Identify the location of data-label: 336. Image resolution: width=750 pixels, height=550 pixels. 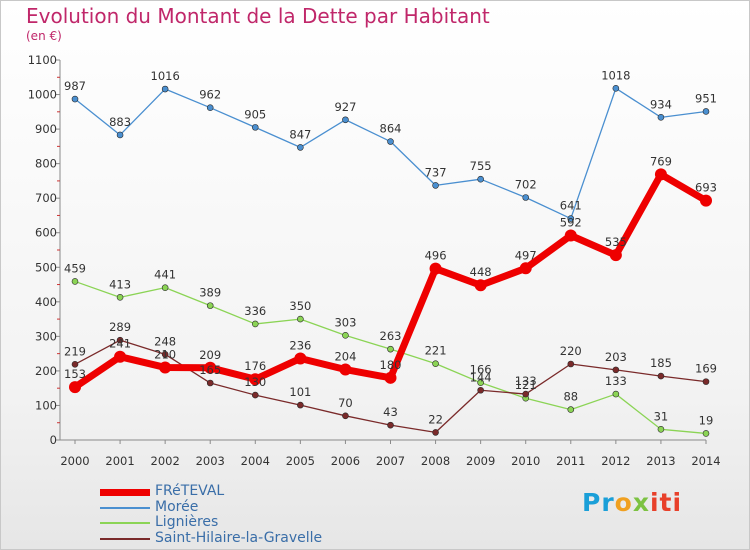
(255, 311).